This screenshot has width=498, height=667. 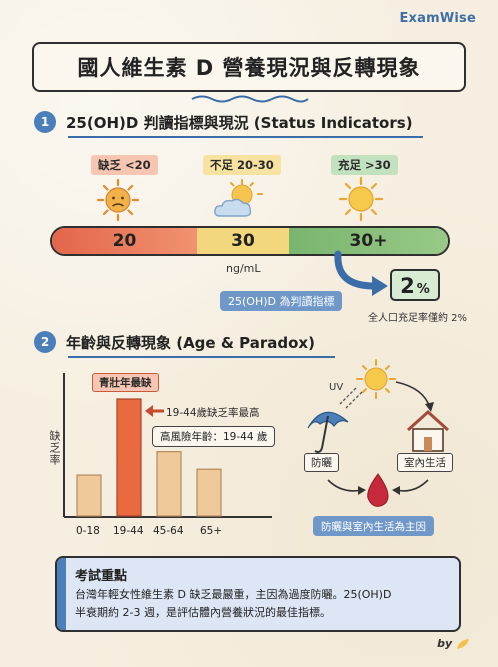 I want to click on title-box: 國人維生素 D 營養現況與反轉現象, so click(x=249, y=67).